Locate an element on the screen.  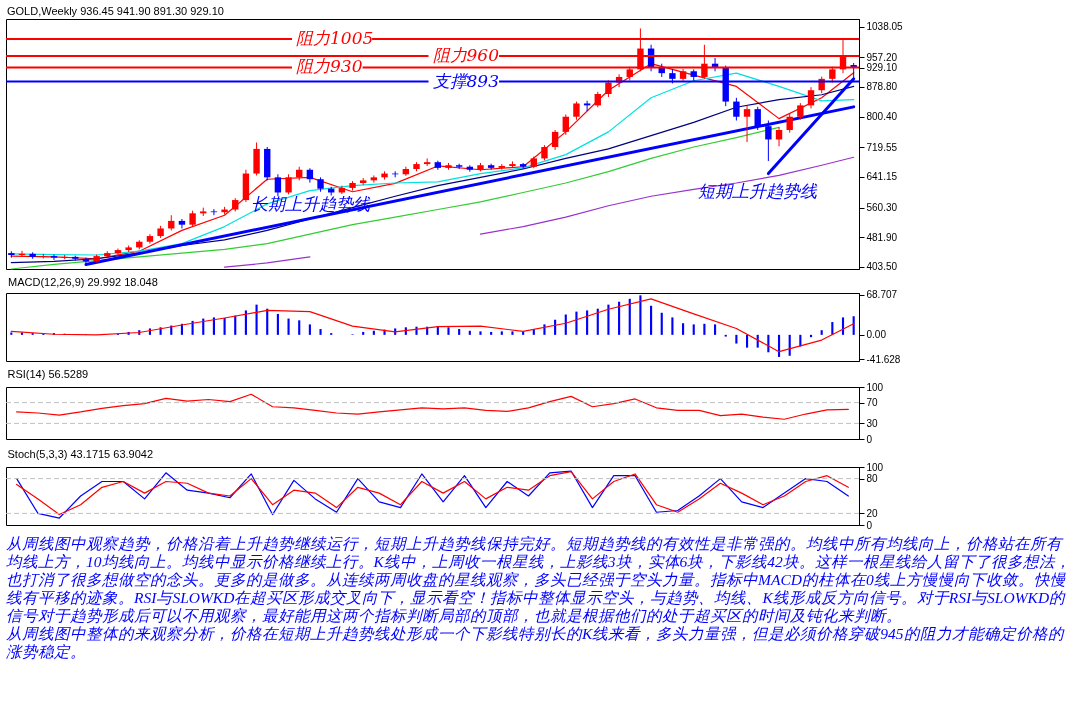
y-tick-label: 30 is located at coordinates (872, 423).